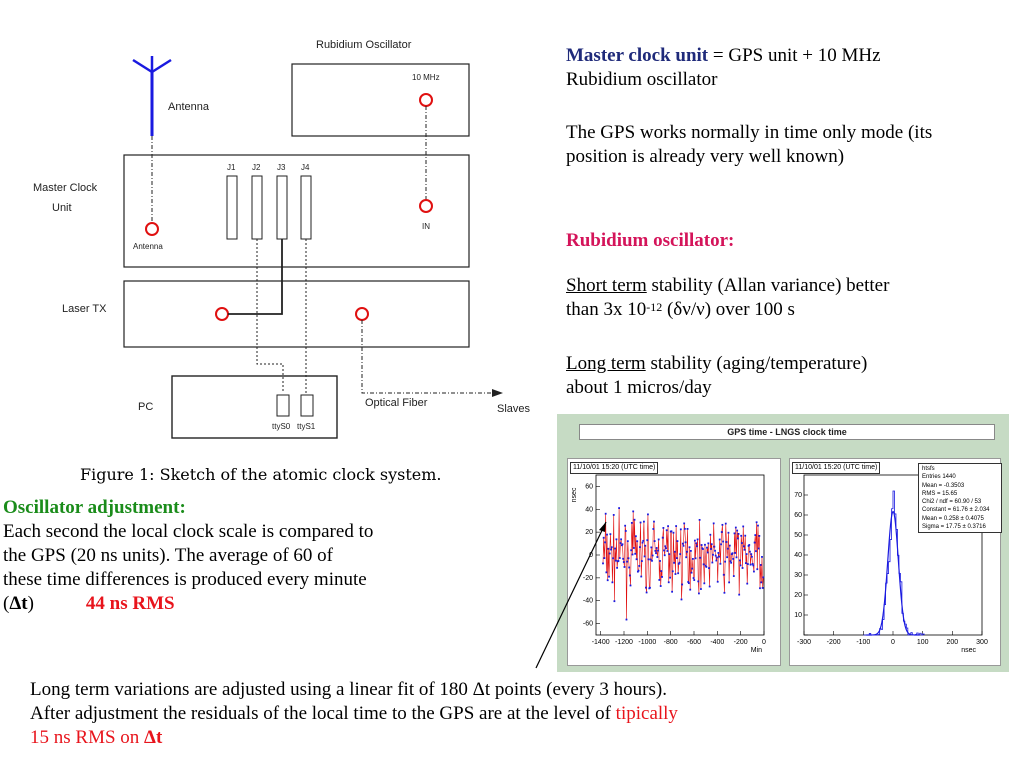 Image resolution: width=1024 pixels, height=768 pixels. I want to click on stats-line: Chi2 / ndf = 60.90 / 53, so click(952, 502).